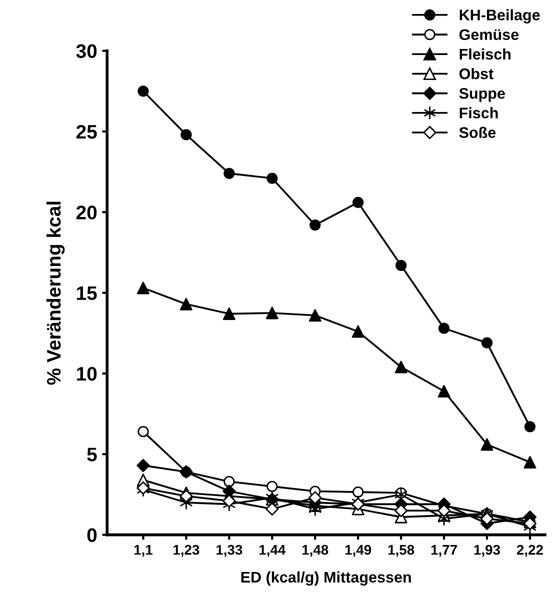  What do you see at coordinates (55, 293) in the screenshot?
I see `y-axis-title: % Veränderung kcal` at bounding box center [55, 293].